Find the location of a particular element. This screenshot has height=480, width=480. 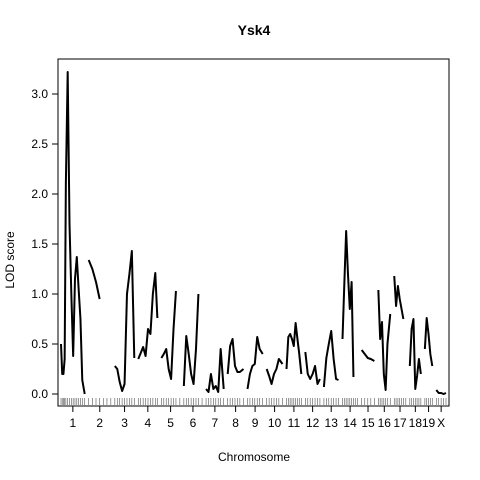

x-tick-label: 11 is located at coordinates (294, 423).